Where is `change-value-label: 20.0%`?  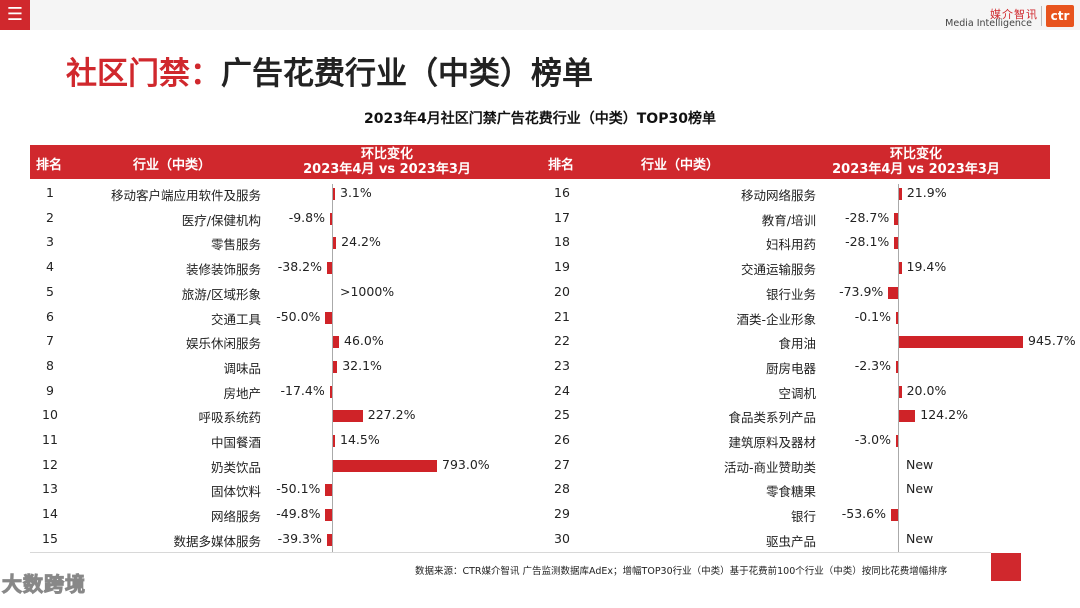
change-value-label: 20.0% is located at coordinates (926, 390).